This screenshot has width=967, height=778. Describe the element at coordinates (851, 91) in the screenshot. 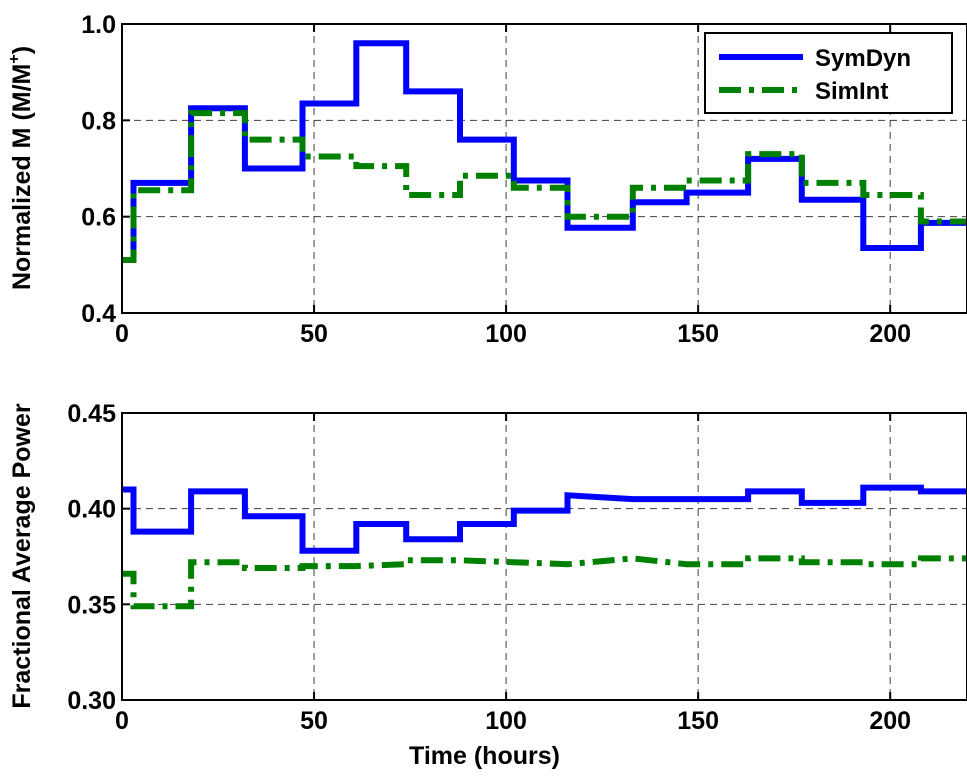

I see `legend-label-simint: SimInt` at that location.